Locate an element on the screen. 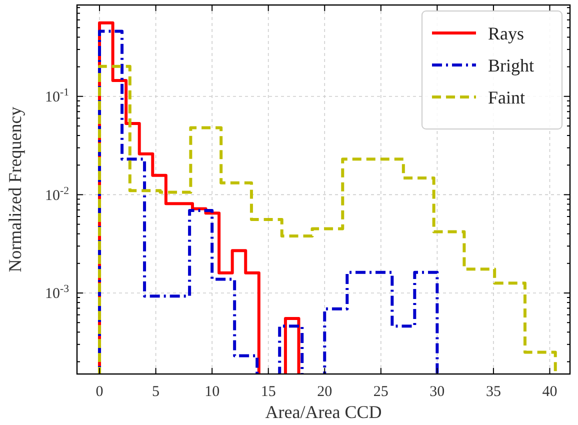 Image resolution: width=578 pixels, height=425 pixels. x-tick-label: 30 is located at coordinates (437, 392).